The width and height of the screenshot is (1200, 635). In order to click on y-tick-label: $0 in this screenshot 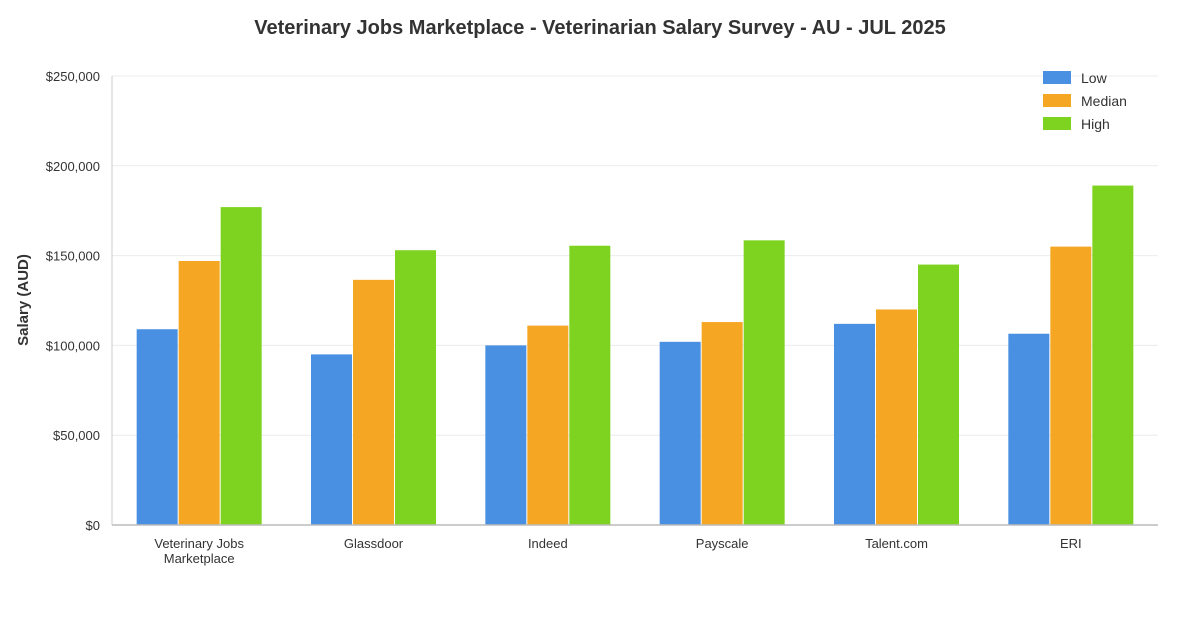, I will do `click(93, 525)`.